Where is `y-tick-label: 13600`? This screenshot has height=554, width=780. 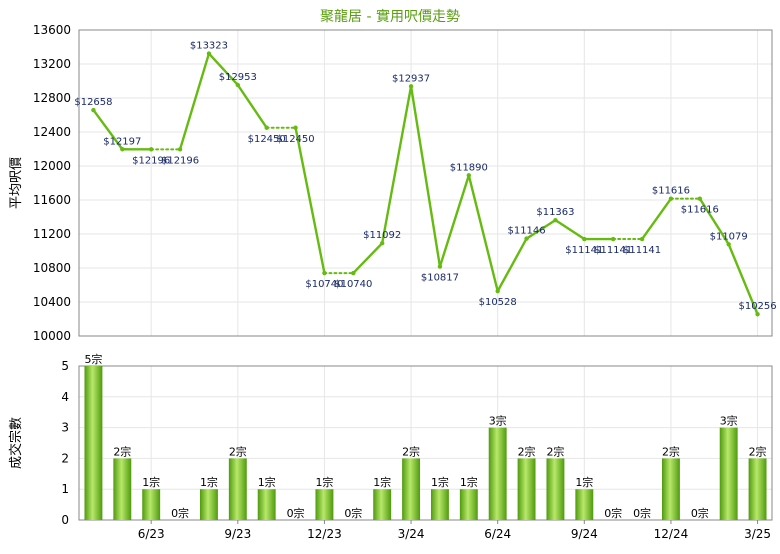 y-tick-label: 13600 is located at coordinates (52, 30).